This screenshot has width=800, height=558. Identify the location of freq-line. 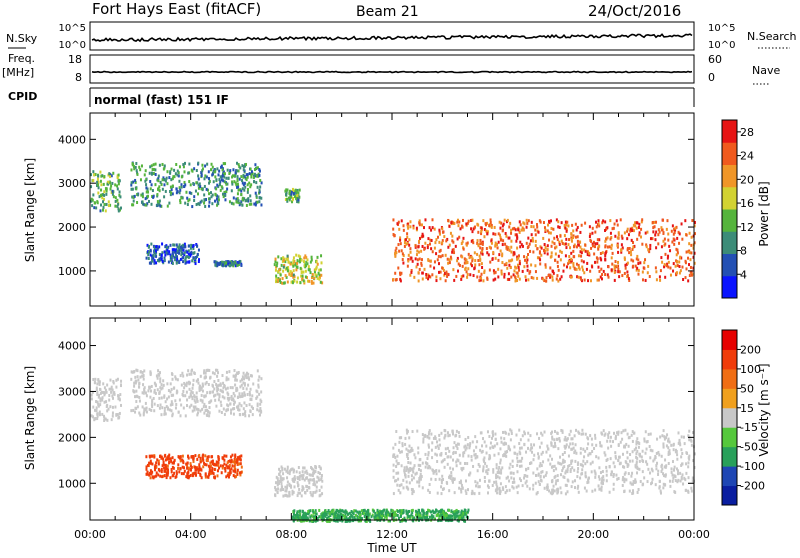
(392, 72).